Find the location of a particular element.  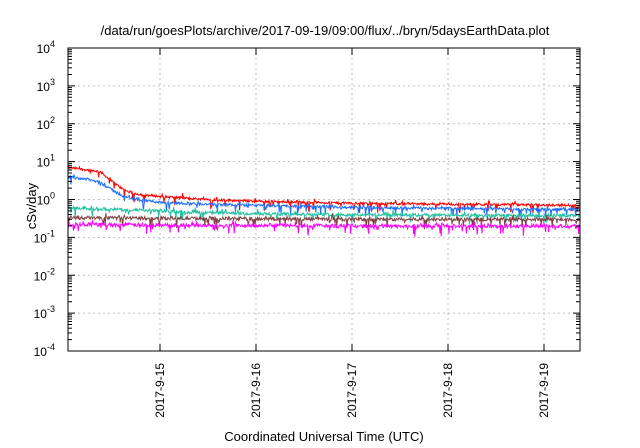

y-tick-exponent: -3 is located at coordinates (51, 309).